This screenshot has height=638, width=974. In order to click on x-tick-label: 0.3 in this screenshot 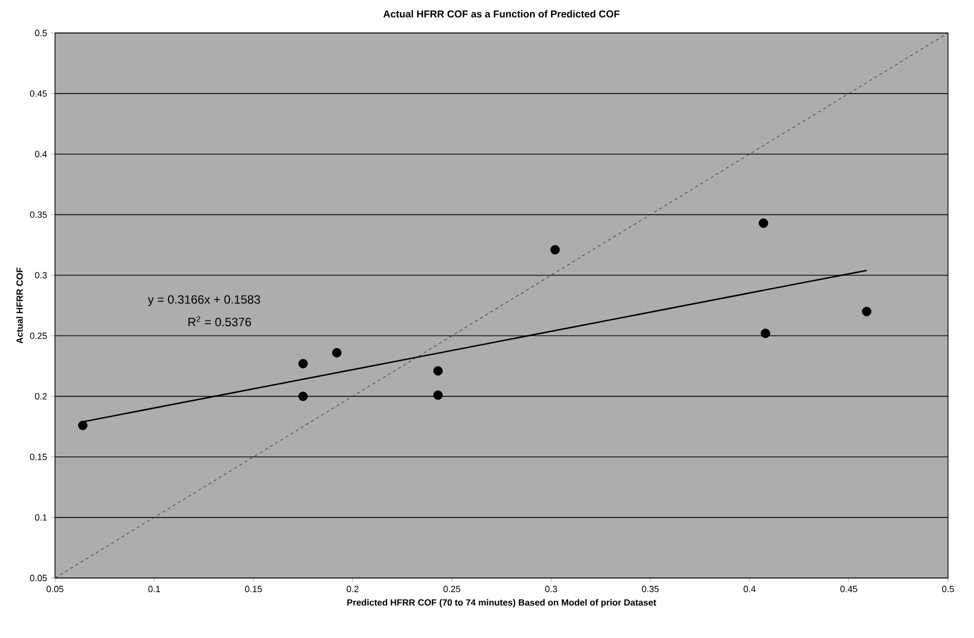, I will do `click(551, 589)`.